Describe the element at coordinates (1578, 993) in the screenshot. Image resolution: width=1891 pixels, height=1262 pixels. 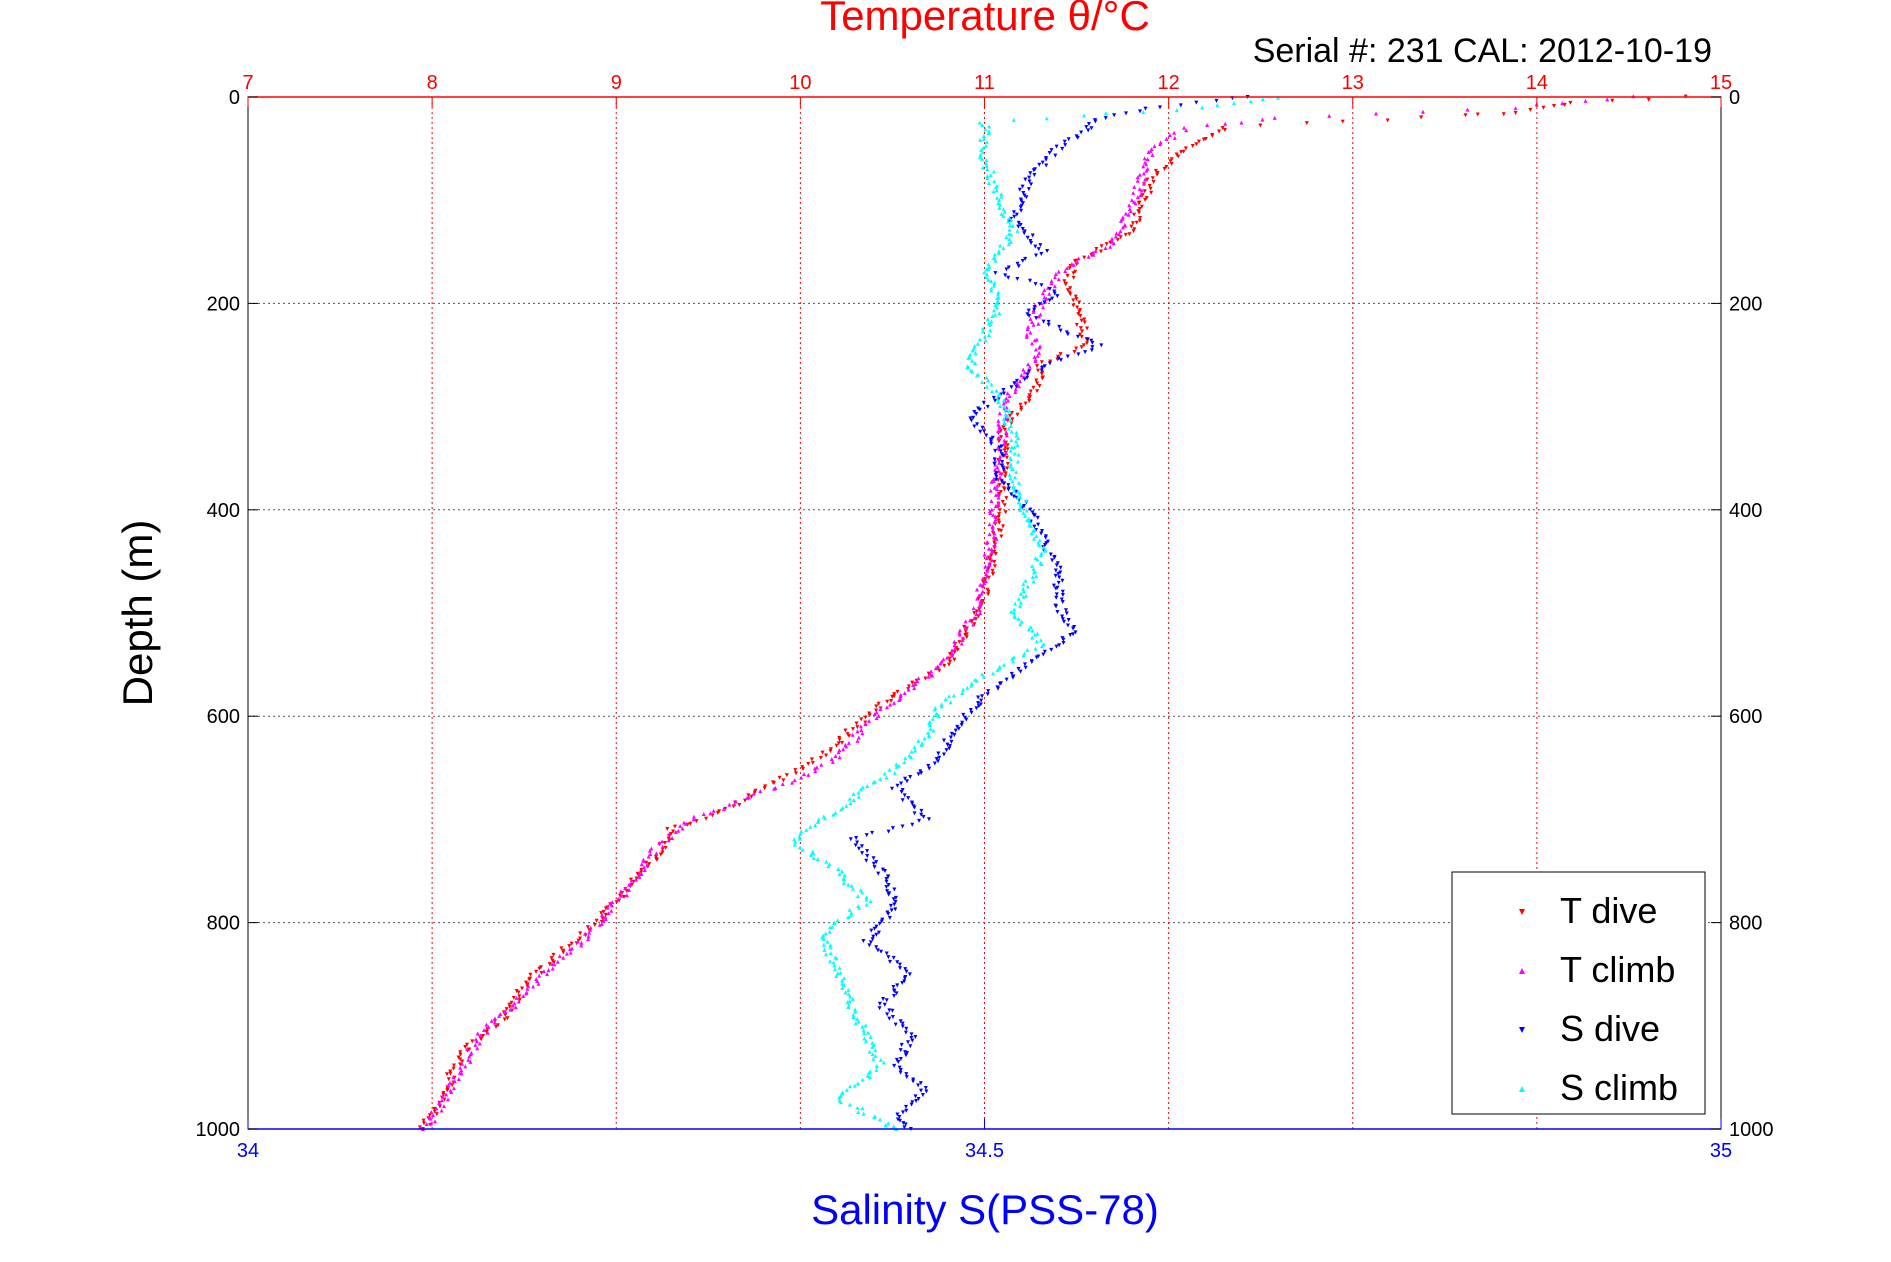
I see `legend-box` at that location.